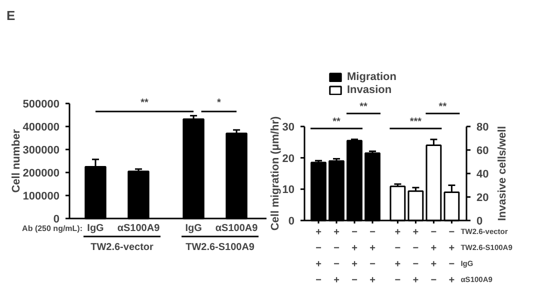 The height and width of the screenshot is (293, 550). I want to click on y-tick-label: 20, so click(288, 158).